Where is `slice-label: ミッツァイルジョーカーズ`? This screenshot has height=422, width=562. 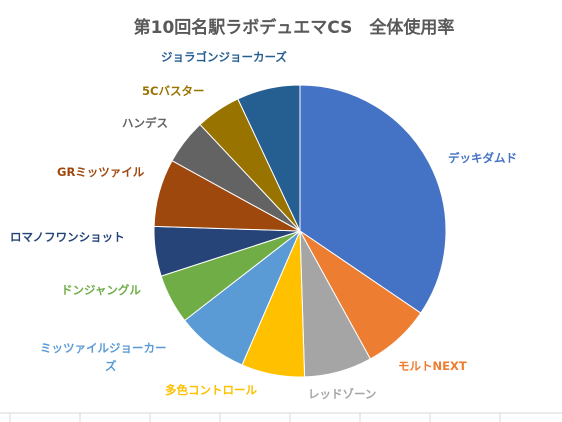
slice-label: ミッツァイルジョーカーズ is located at coordinates (103, 357).